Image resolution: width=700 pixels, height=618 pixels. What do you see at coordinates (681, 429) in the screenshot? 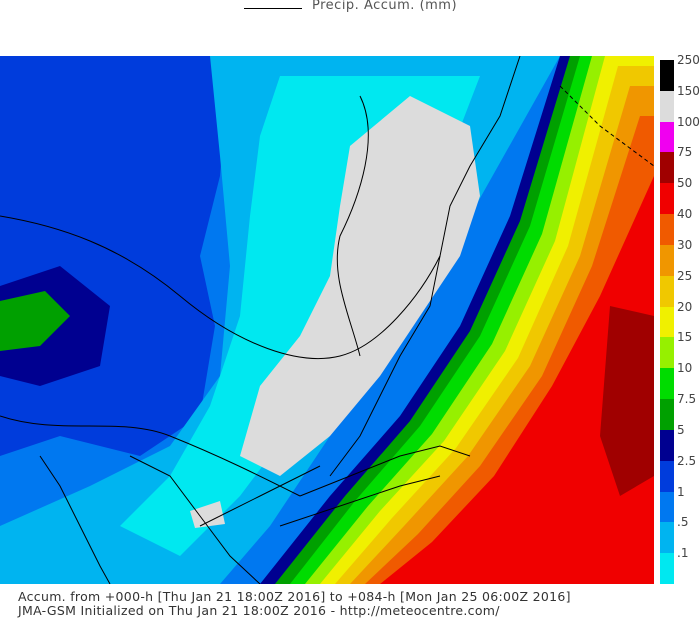
I see `legend-label-5: 5` at bounding box center [681, 429].